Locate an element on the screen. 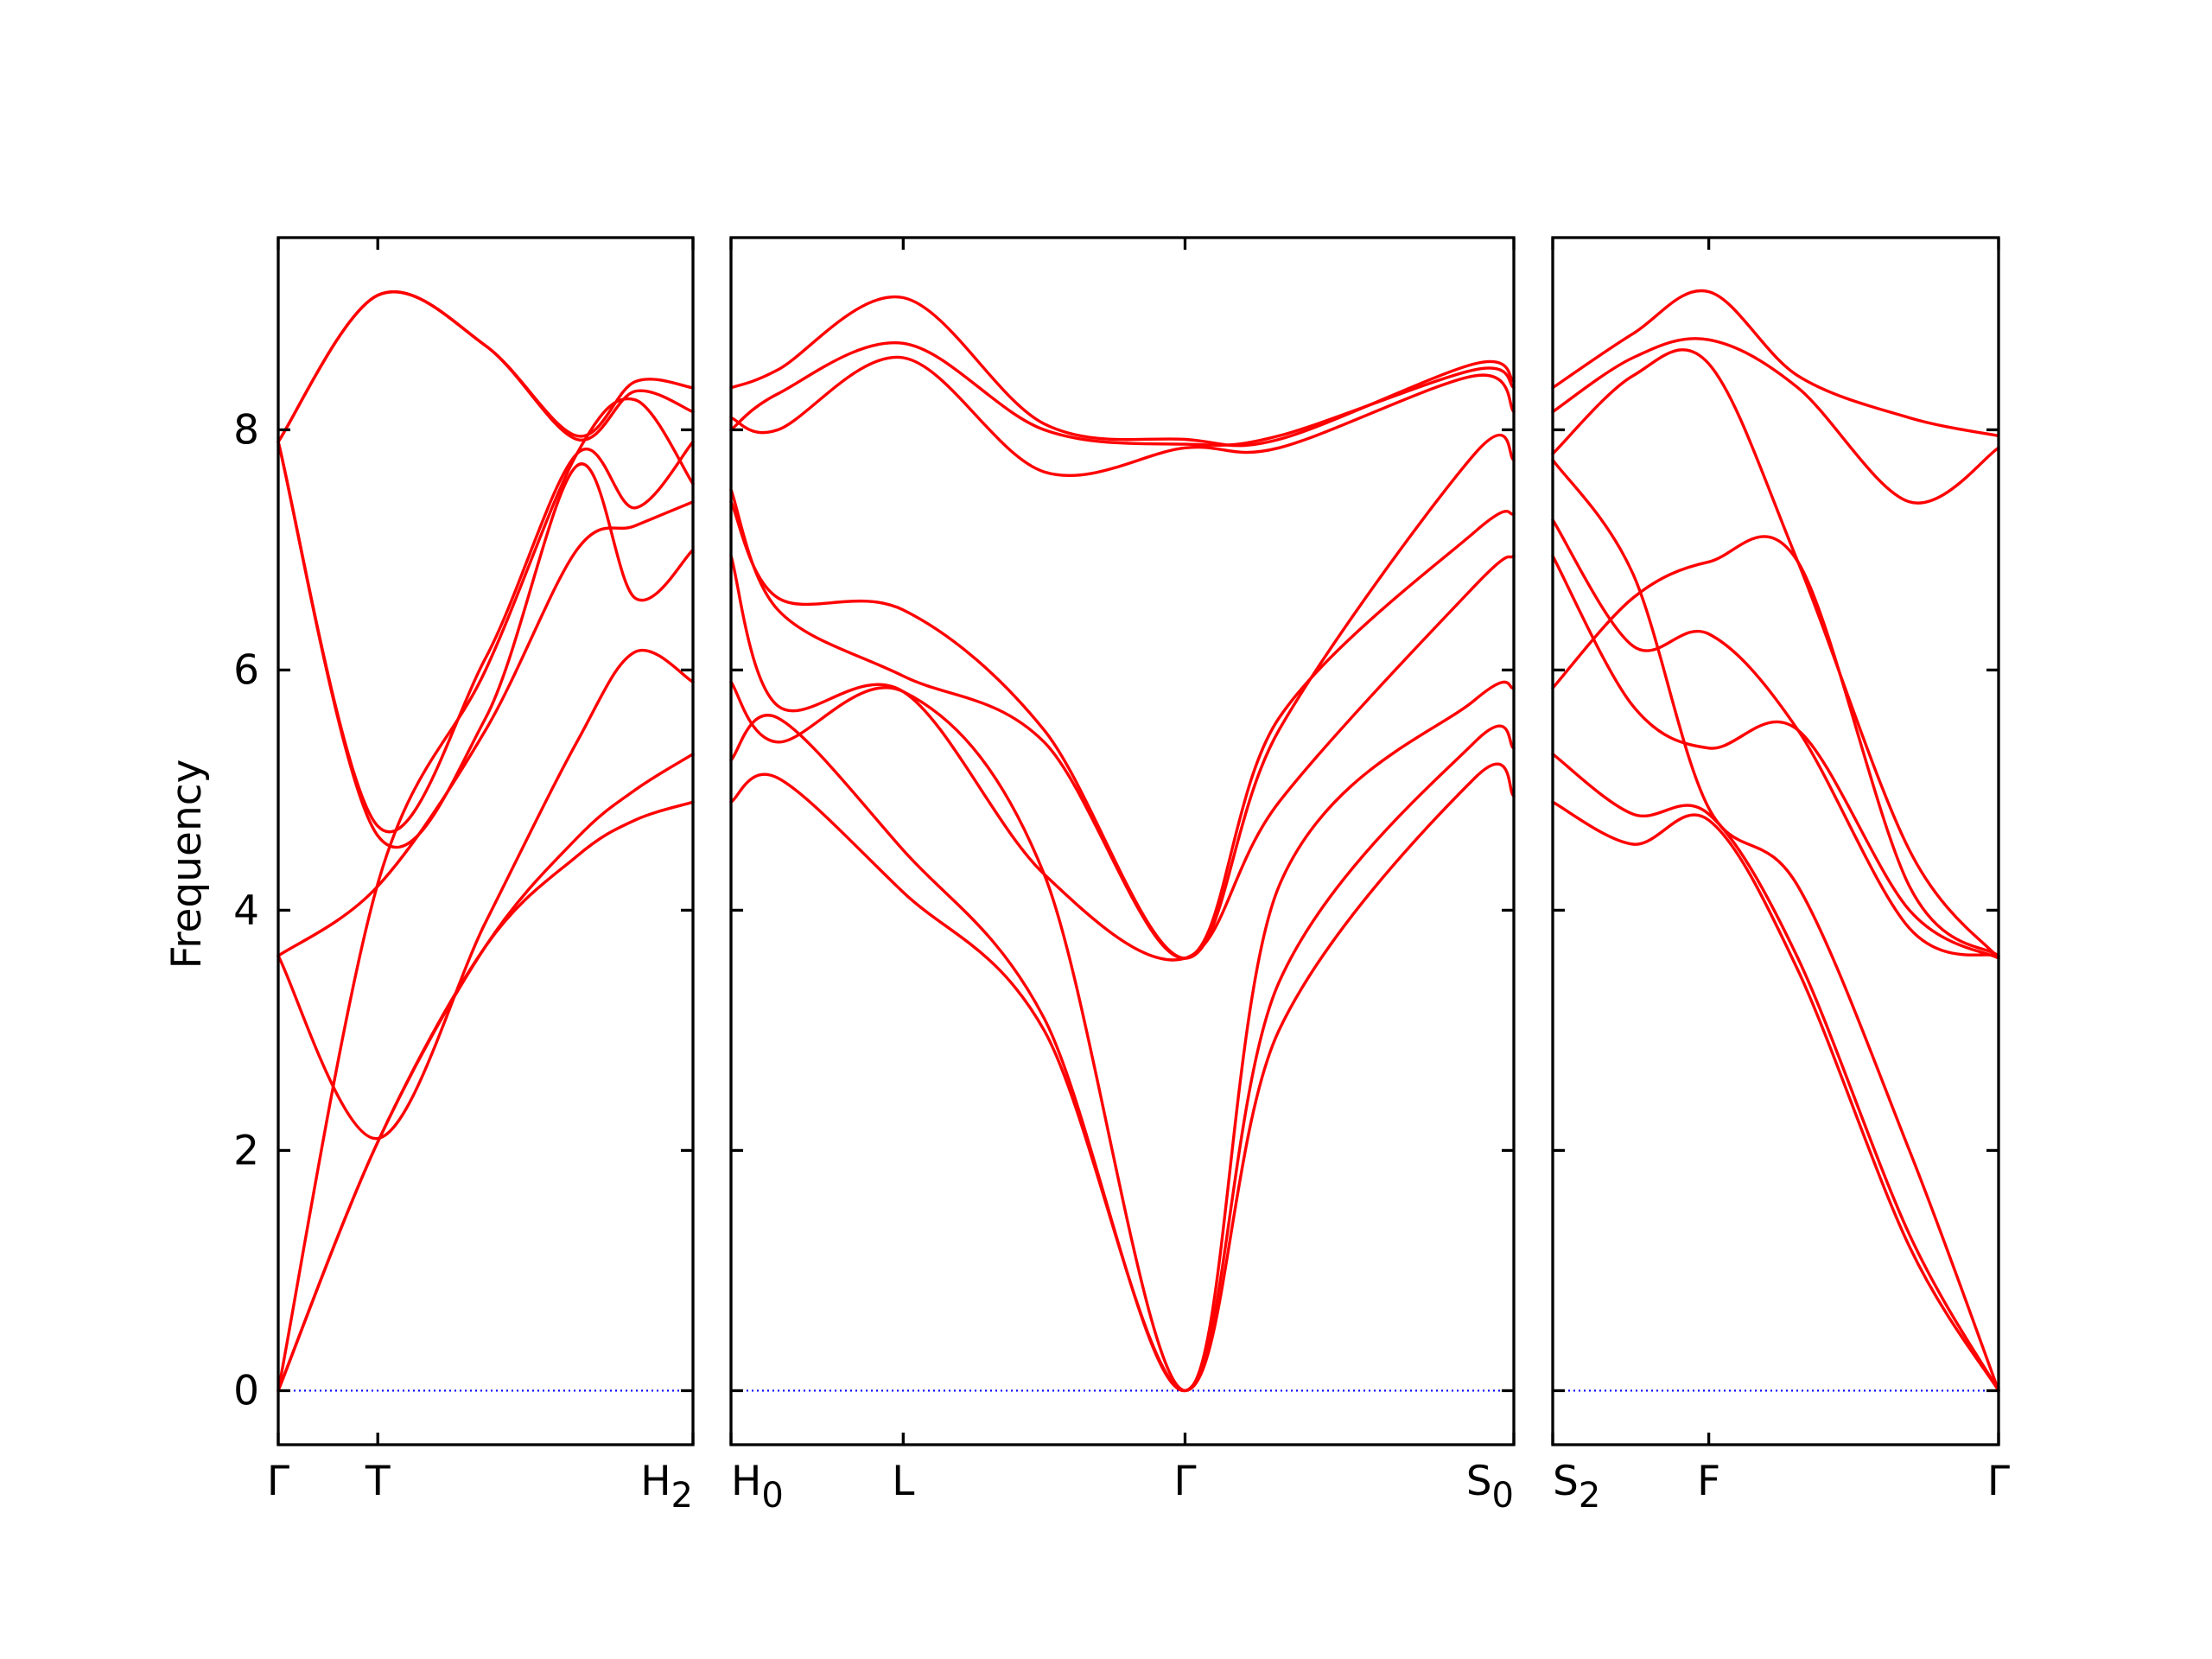 Image resolution: width=2212 pixels, height=1659 pixels. x-tick-label: S0 is located at coordinates (1490, 1487).